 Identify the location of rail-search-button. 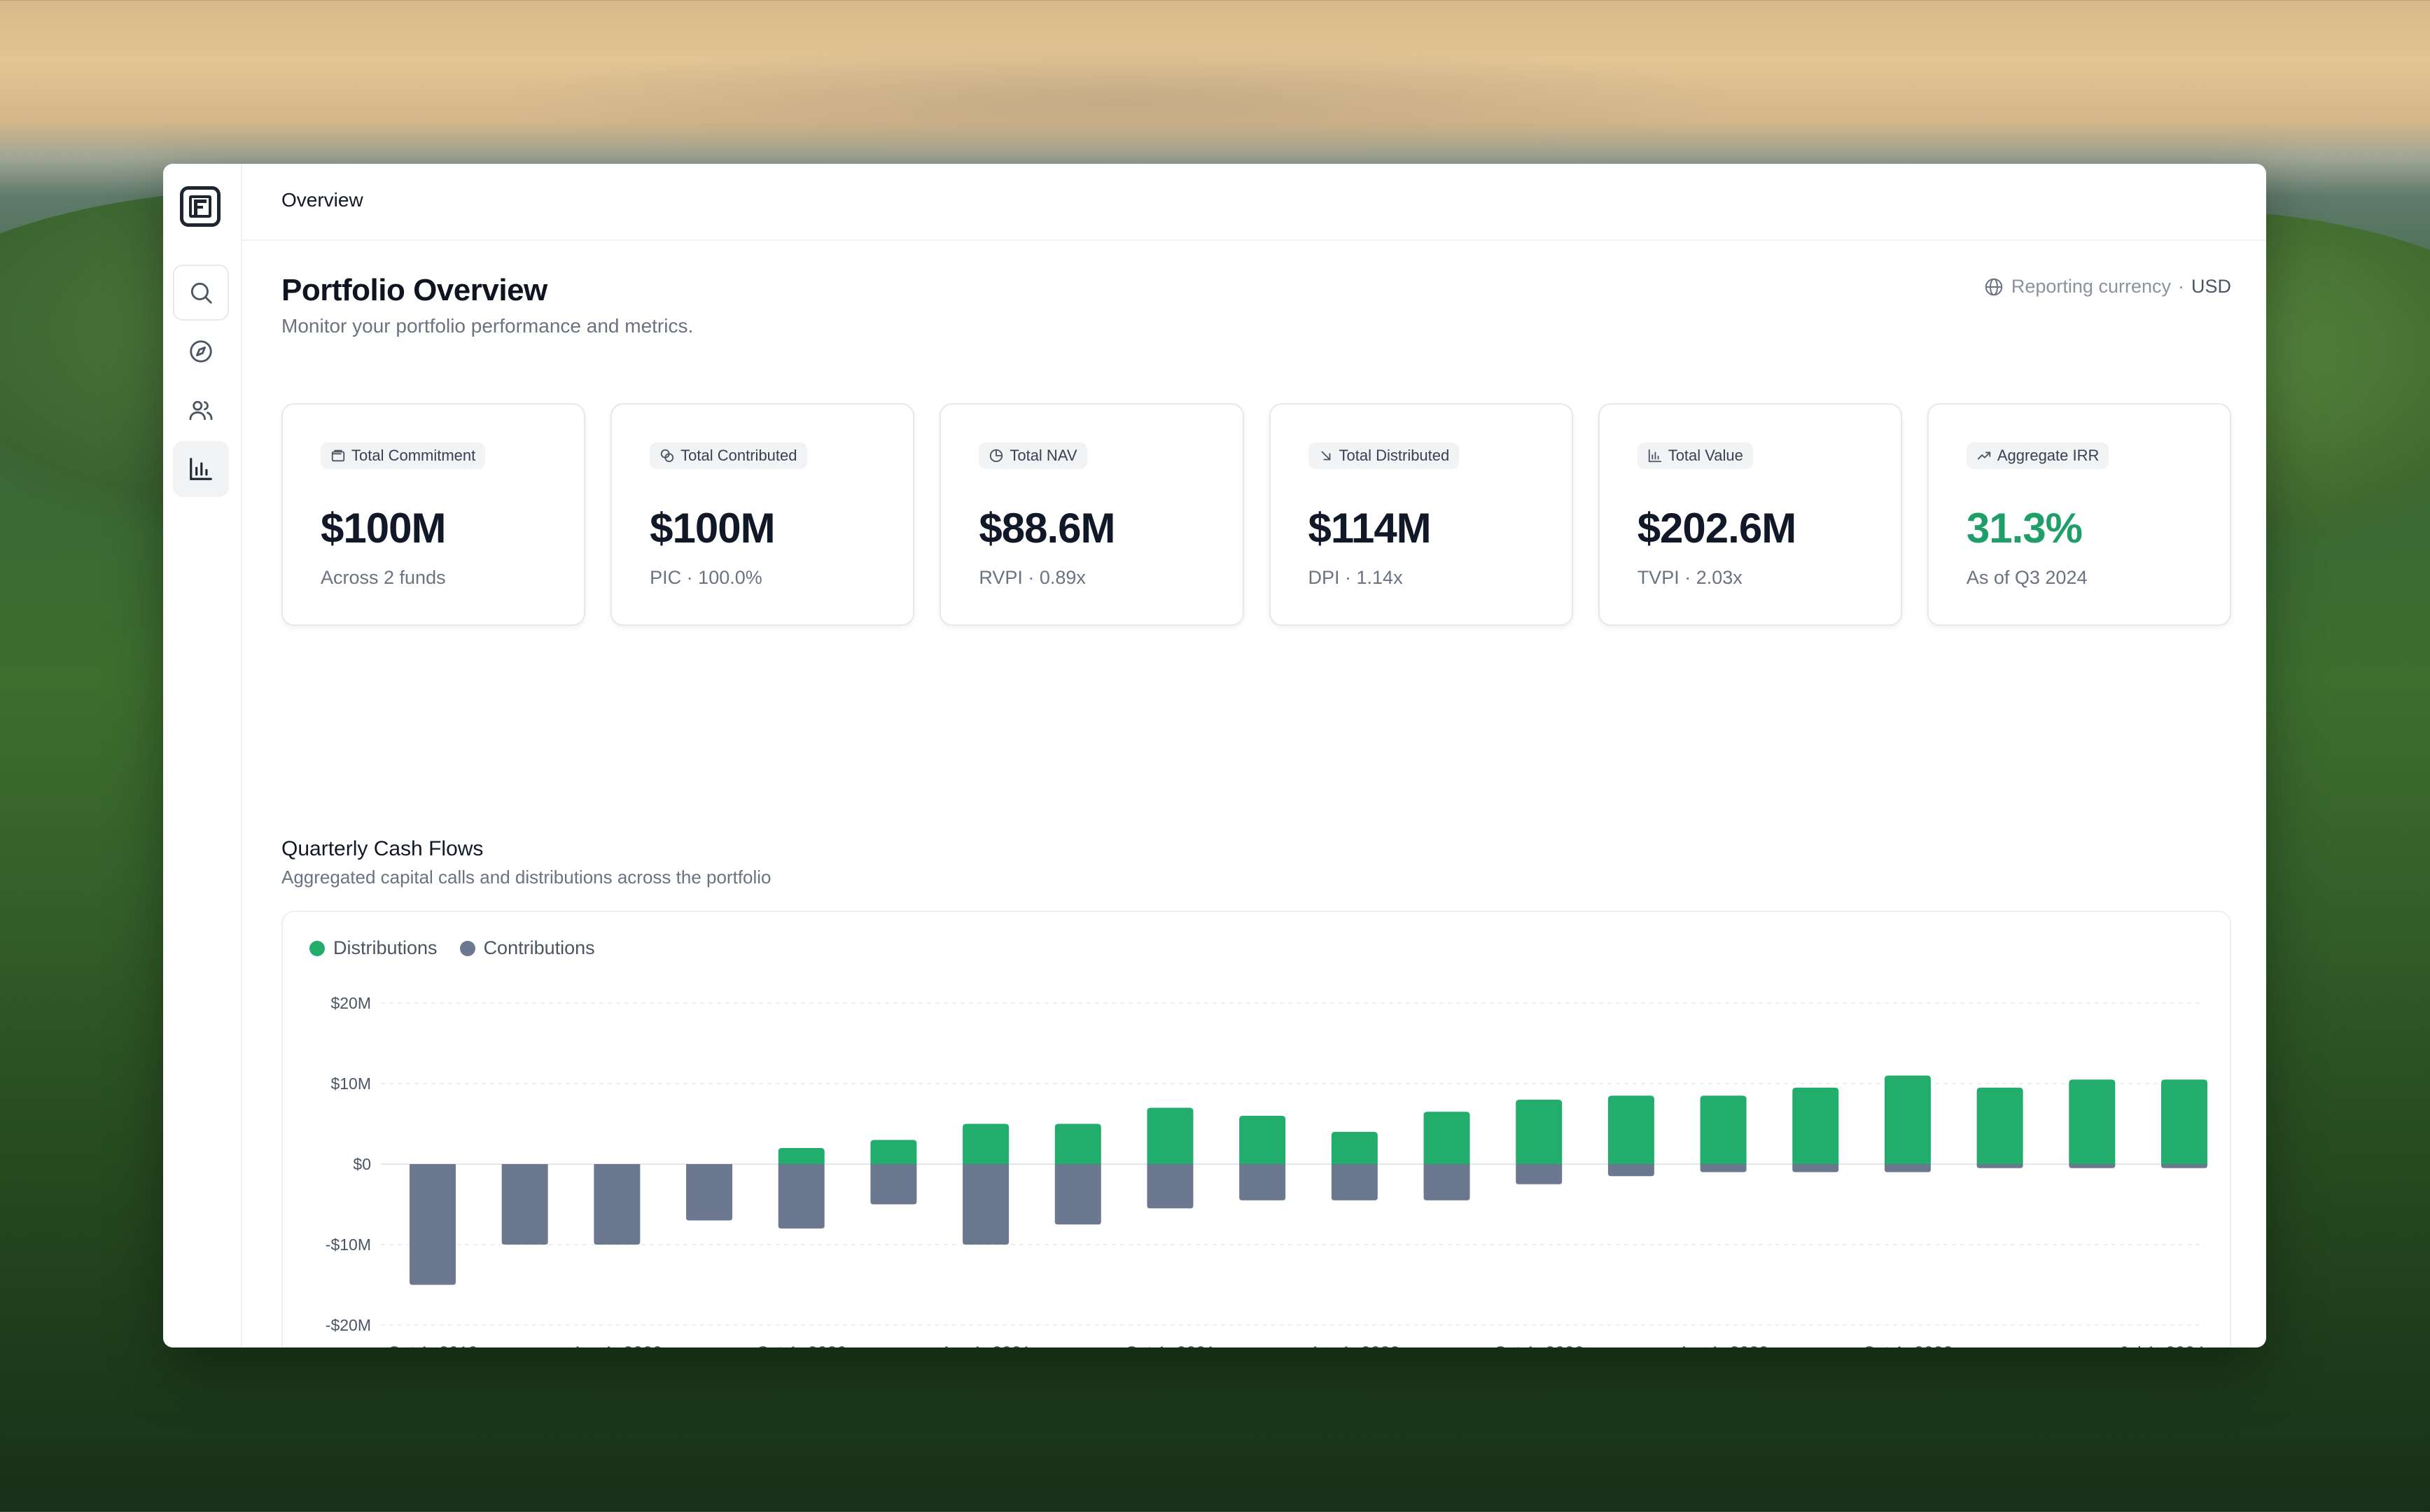
(201, 293).